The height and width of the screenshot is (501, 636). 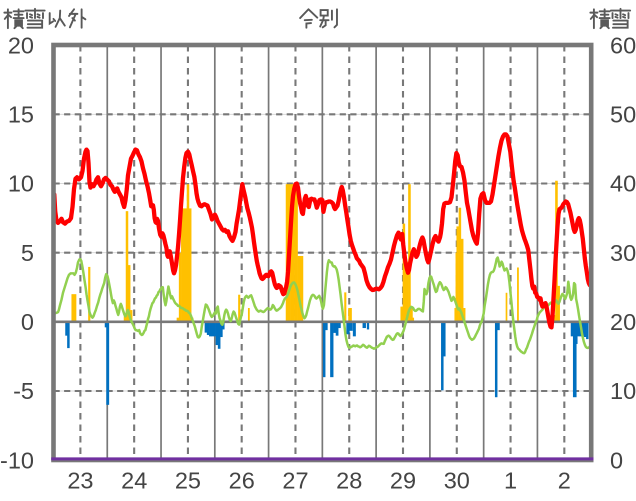 What do you see at coordinates (510, 480) in the screenshot?
I see `svg-text: 1` at bounding box center [510, 480].